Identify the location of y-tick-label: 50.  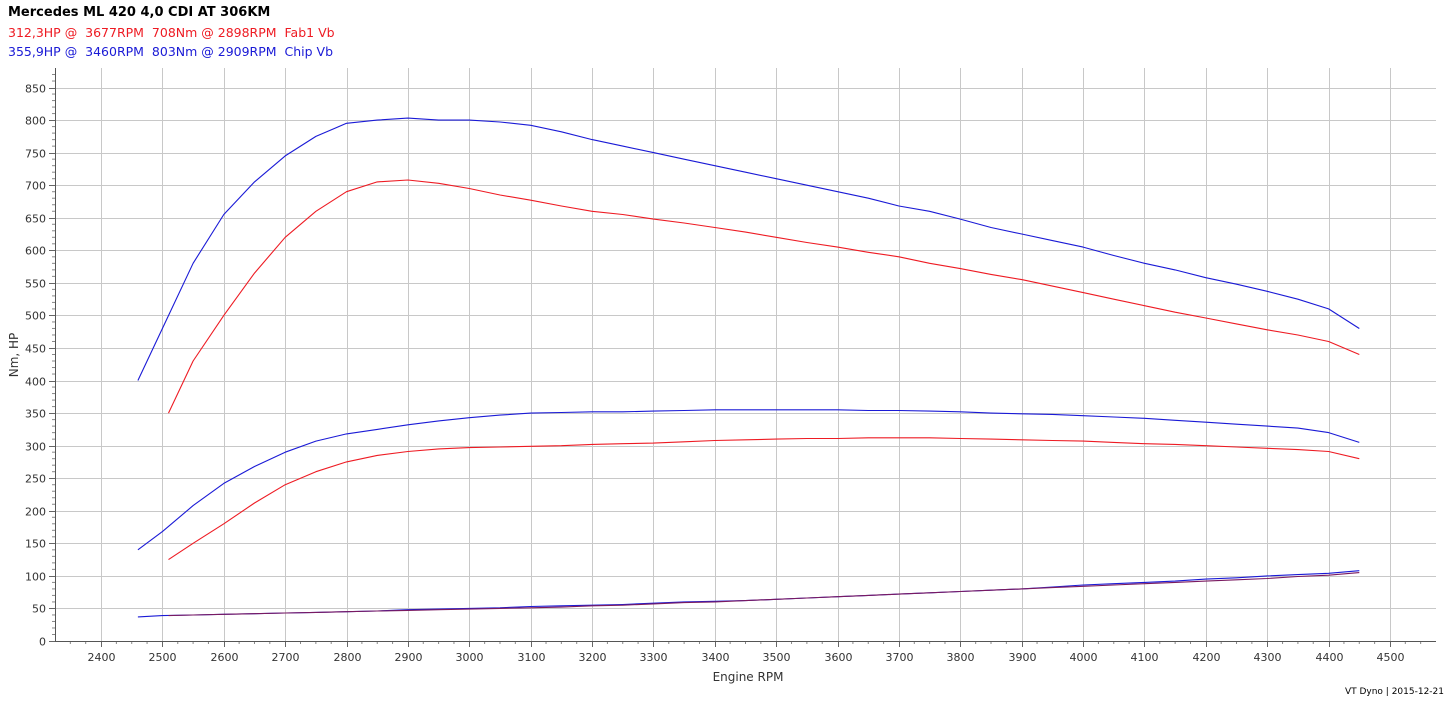
(39, 609).